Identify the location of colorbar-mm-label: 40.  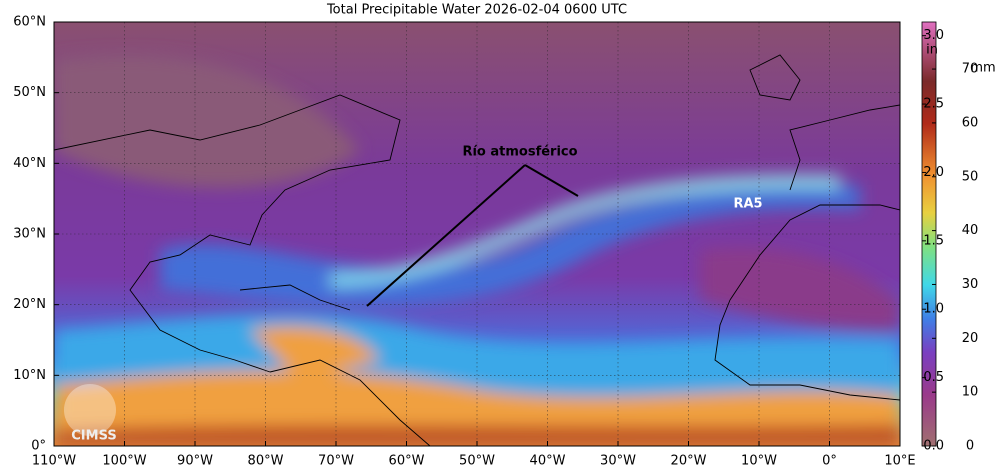
(970, 230).